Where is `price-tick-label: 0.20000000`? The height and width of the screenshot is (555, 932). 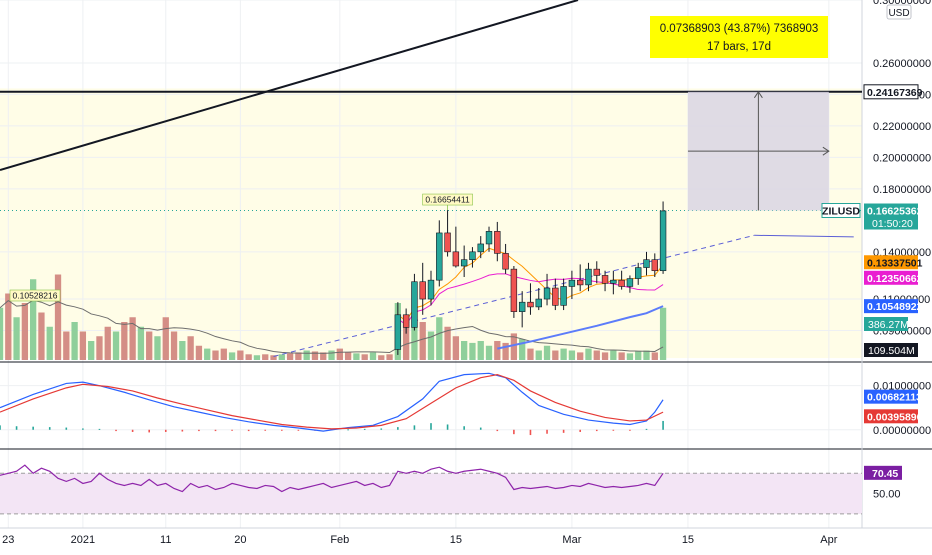 price-tick-label: 0.20000000 is located at coordinates (902, 158).